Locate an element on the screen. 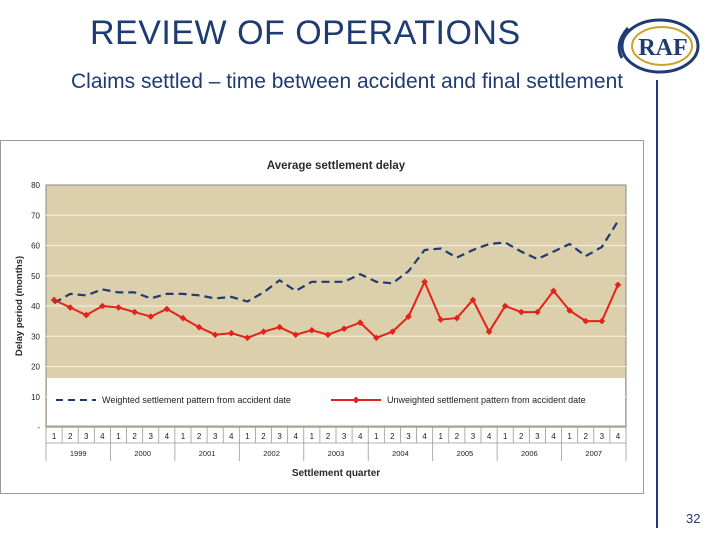  y-tick-label: 70 is located at coordinates (35, 215).